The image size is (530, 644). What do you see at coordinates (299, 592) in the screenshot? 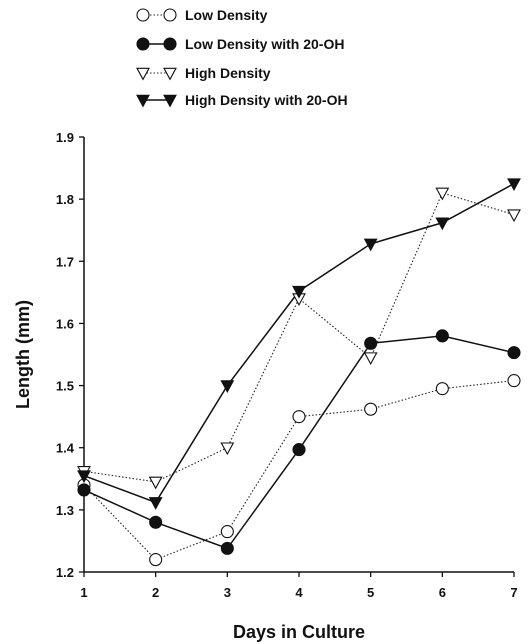
I see `x-tick-label: 4` at bounding box center [299, 592].